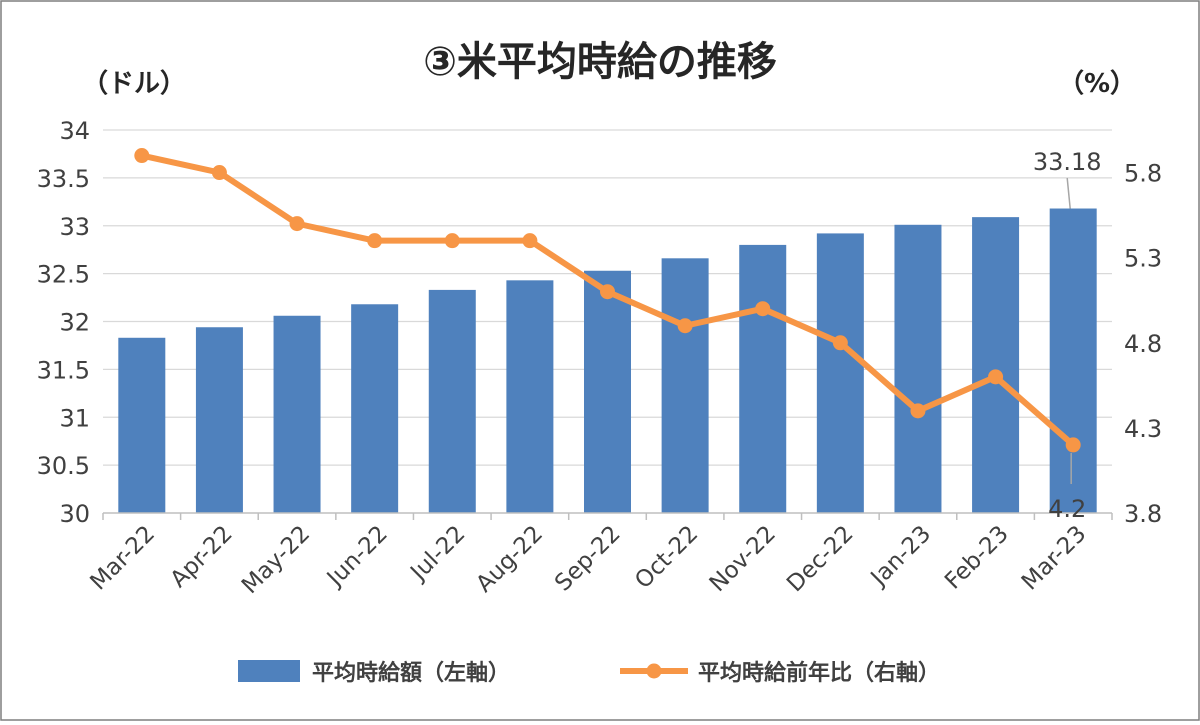 This screenshot has width=1200, height=725. I want to click on line-data-label: 4.2, so click(1067, 509).